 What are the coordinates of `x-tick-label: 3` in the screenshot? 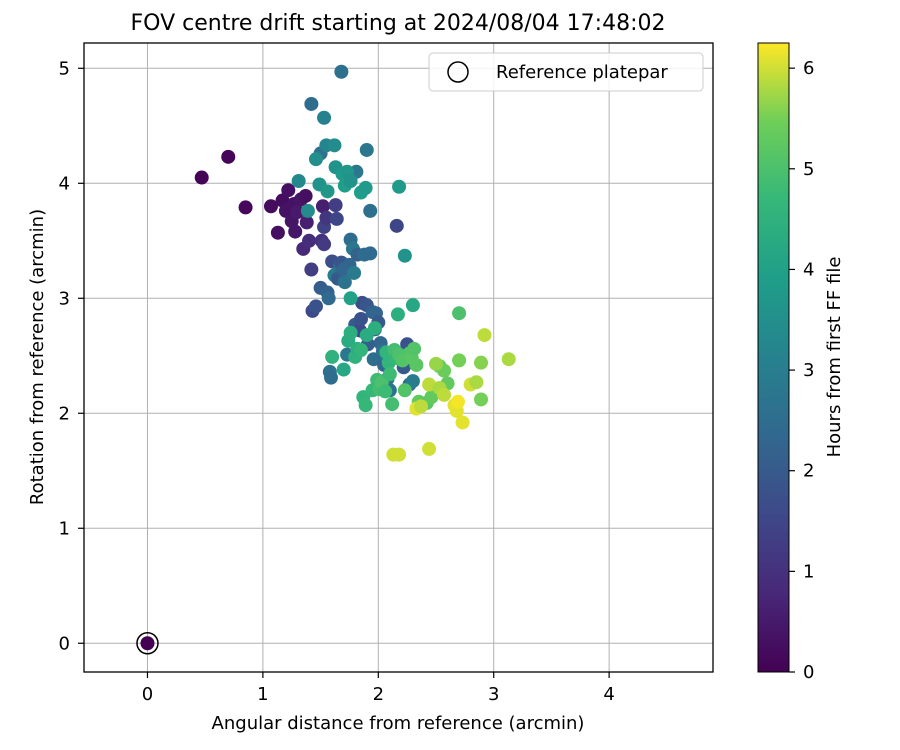 It's located at (493, 694).